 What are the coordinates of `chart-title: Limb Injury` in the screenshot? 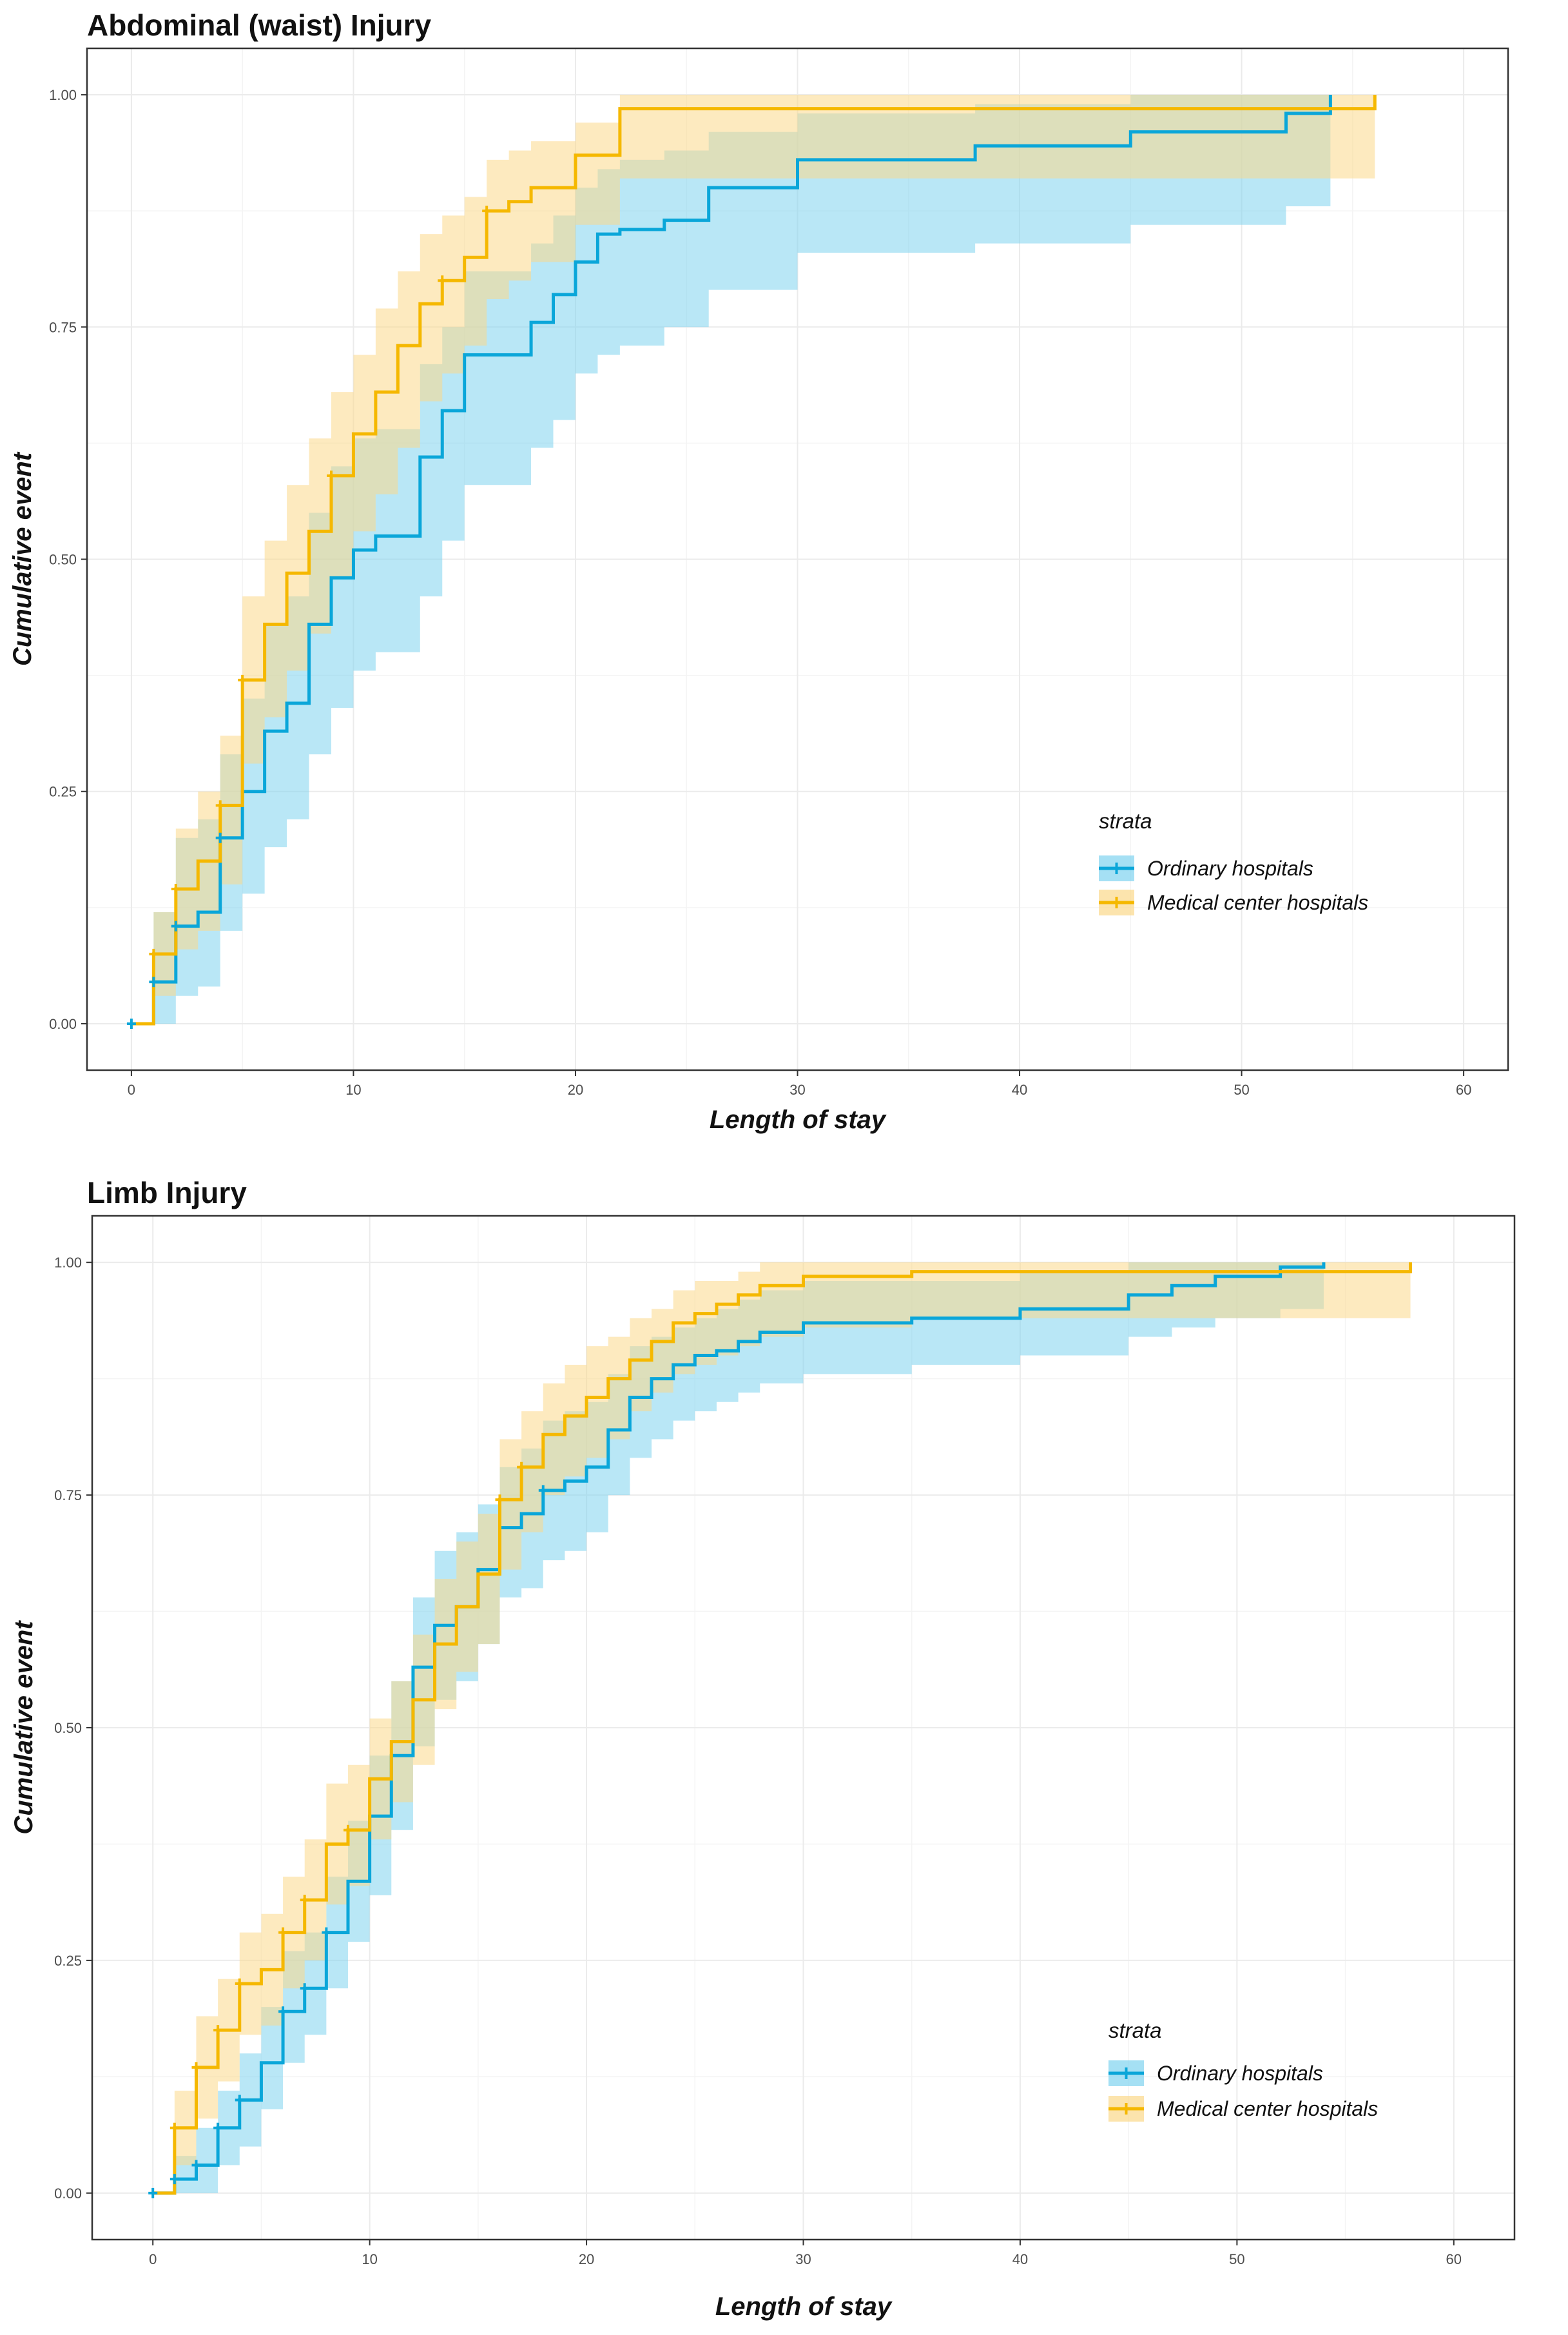 It's located at (167, 1192).